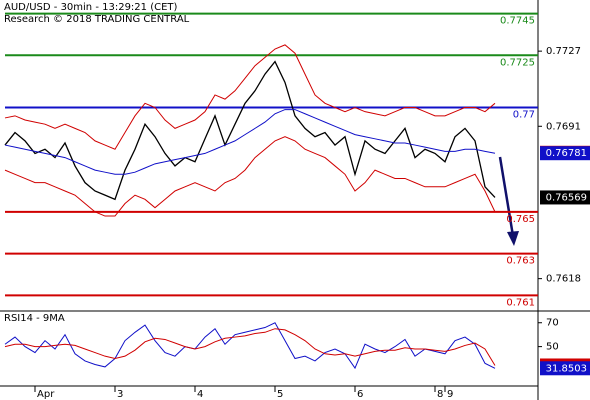  I want to click on x-tick-label: 4, so click(200, 394).